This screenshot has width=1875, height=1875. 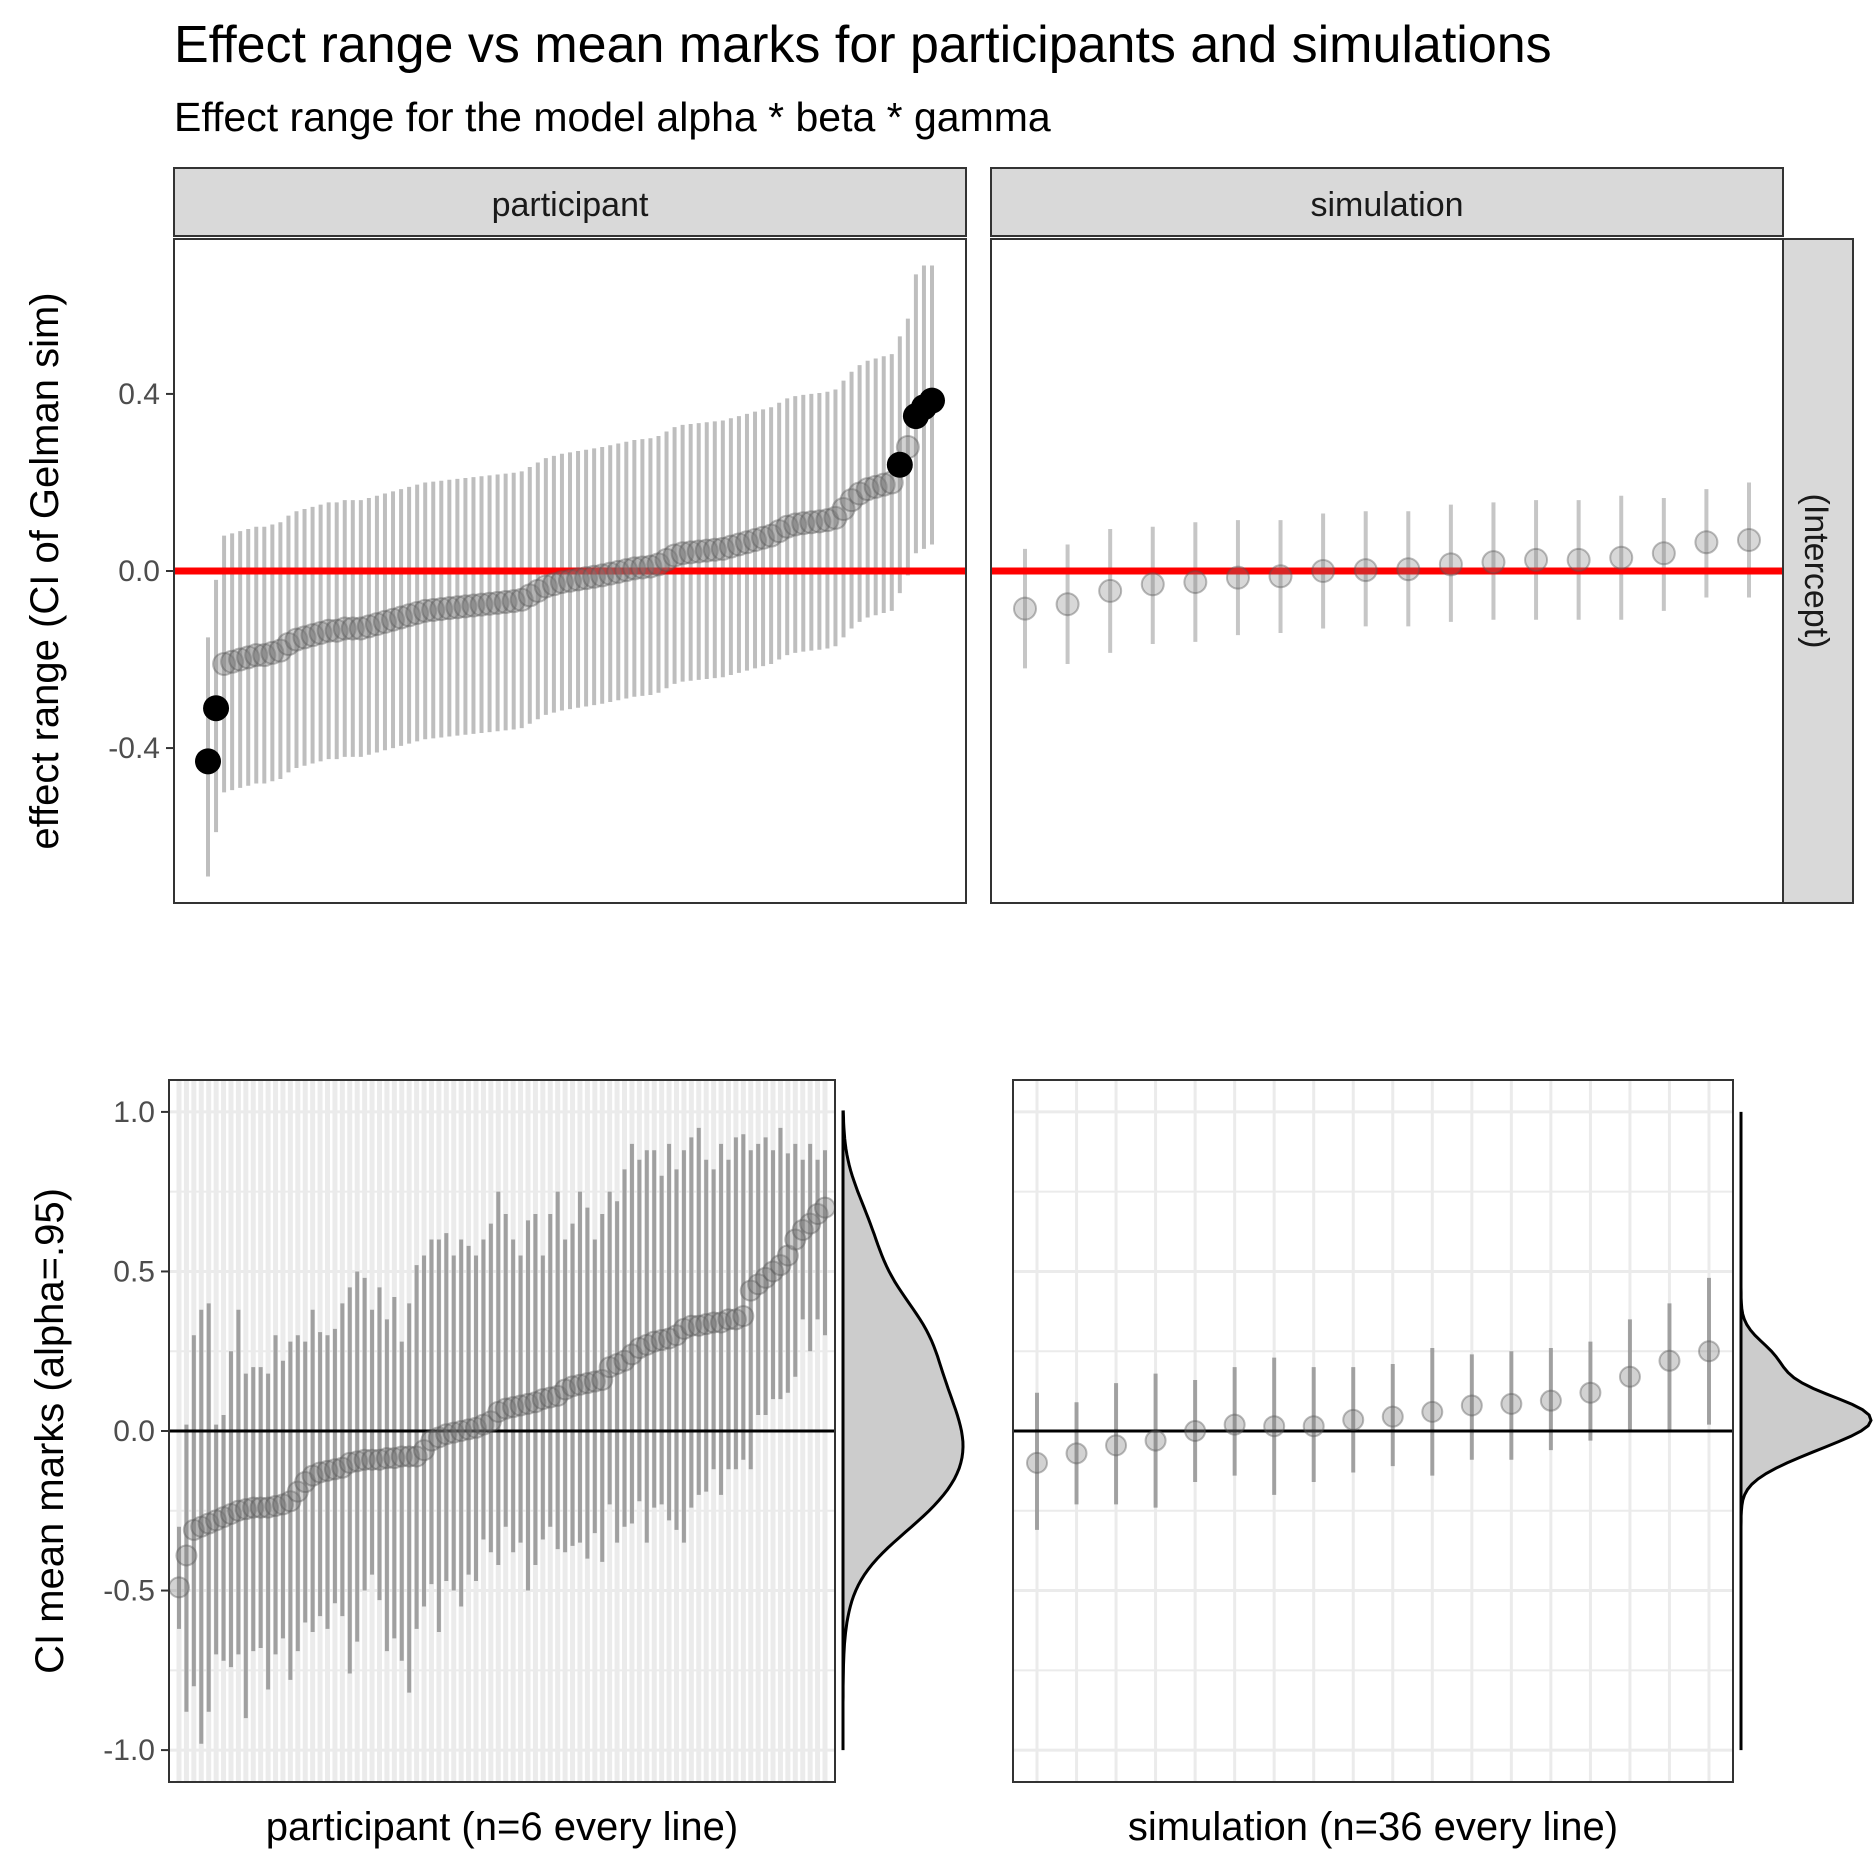 What do you see at coordinates (1373, 1827) in the screenshot?
I see `x-axis-title-bottom-right: simulation (n=36 every line)` at bounding box center [1373, 1827].